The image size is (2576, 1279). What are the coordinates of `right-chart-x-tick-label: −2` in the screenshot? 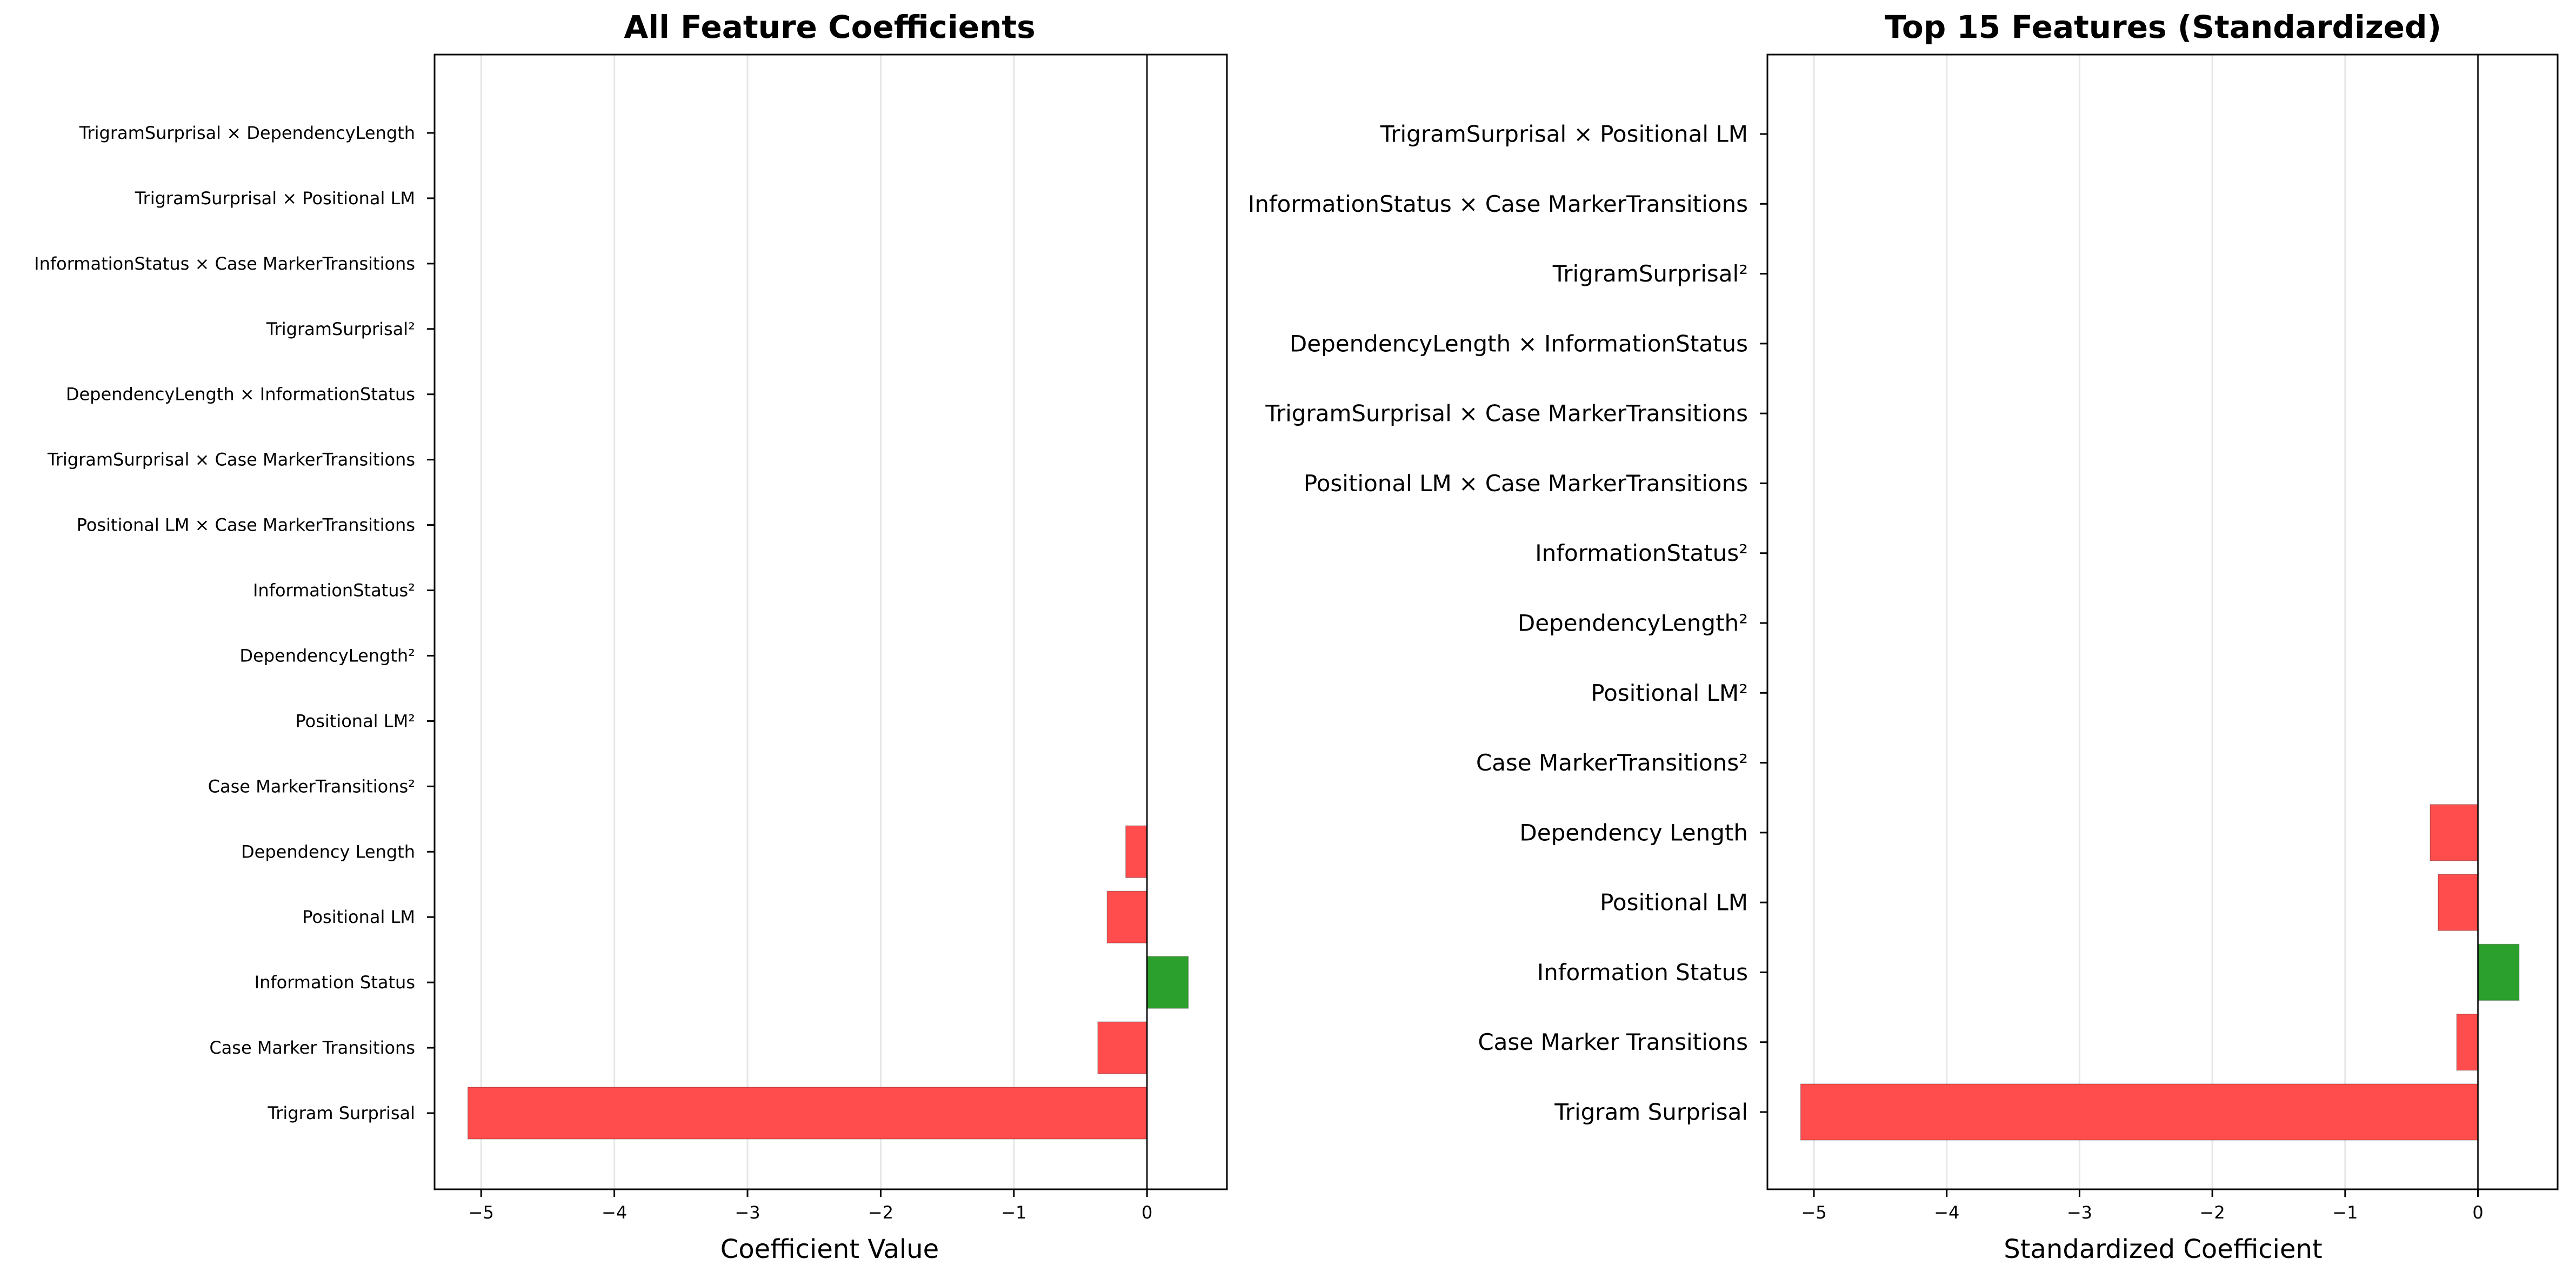 It's located at (2212, 1212).